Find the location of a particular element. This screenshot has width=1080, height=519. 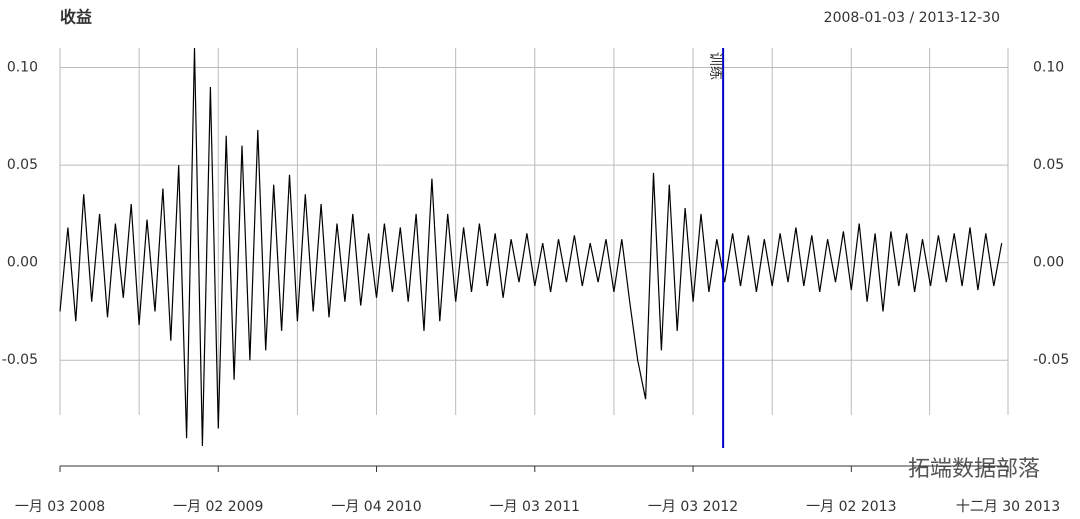

y-tick-label-right: 0.10 is located at coordinates (1048, 68).